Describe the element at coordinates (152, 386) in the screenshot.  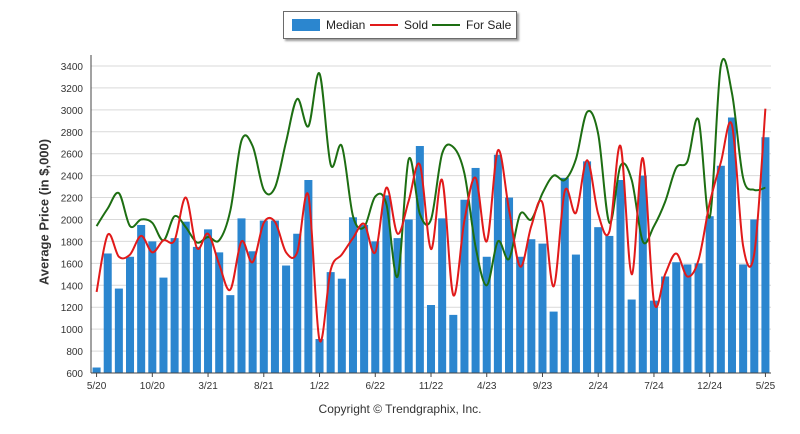
I see `x-tick-label: 10/20` at that location.